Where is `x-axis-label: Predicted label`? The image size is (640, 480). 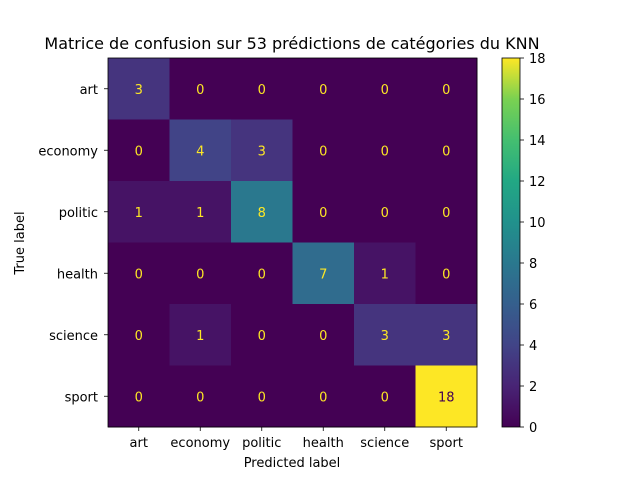 x-axis-label: Predicted label is located at coordinates (292, 463).